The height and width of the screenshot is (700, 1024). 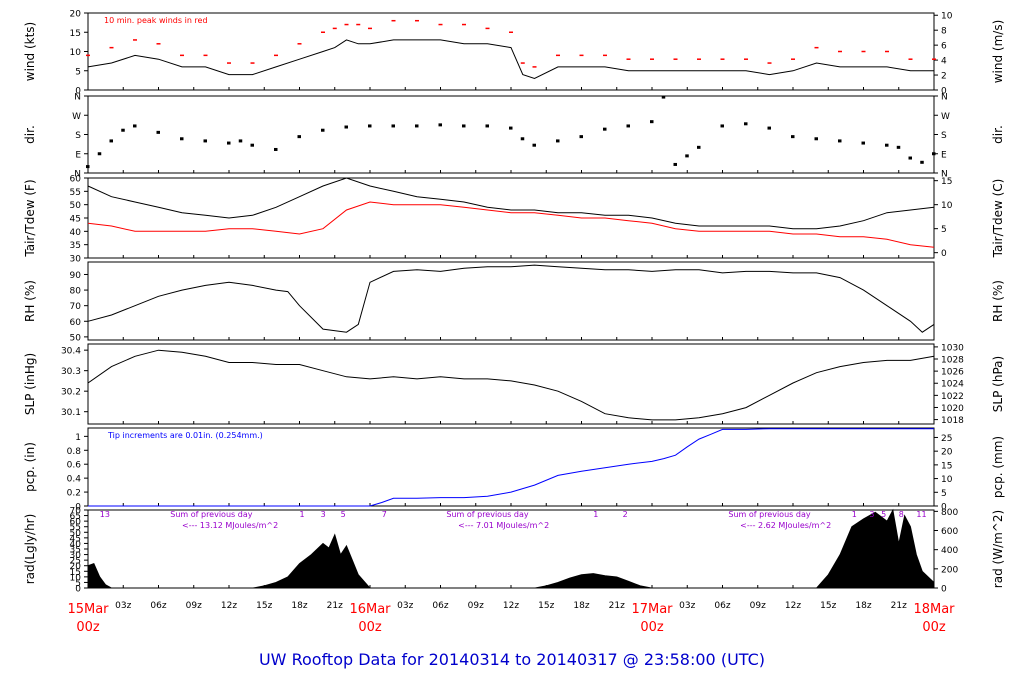 I want to click on dir-ytick-label: W, so click(x=76, y=117).